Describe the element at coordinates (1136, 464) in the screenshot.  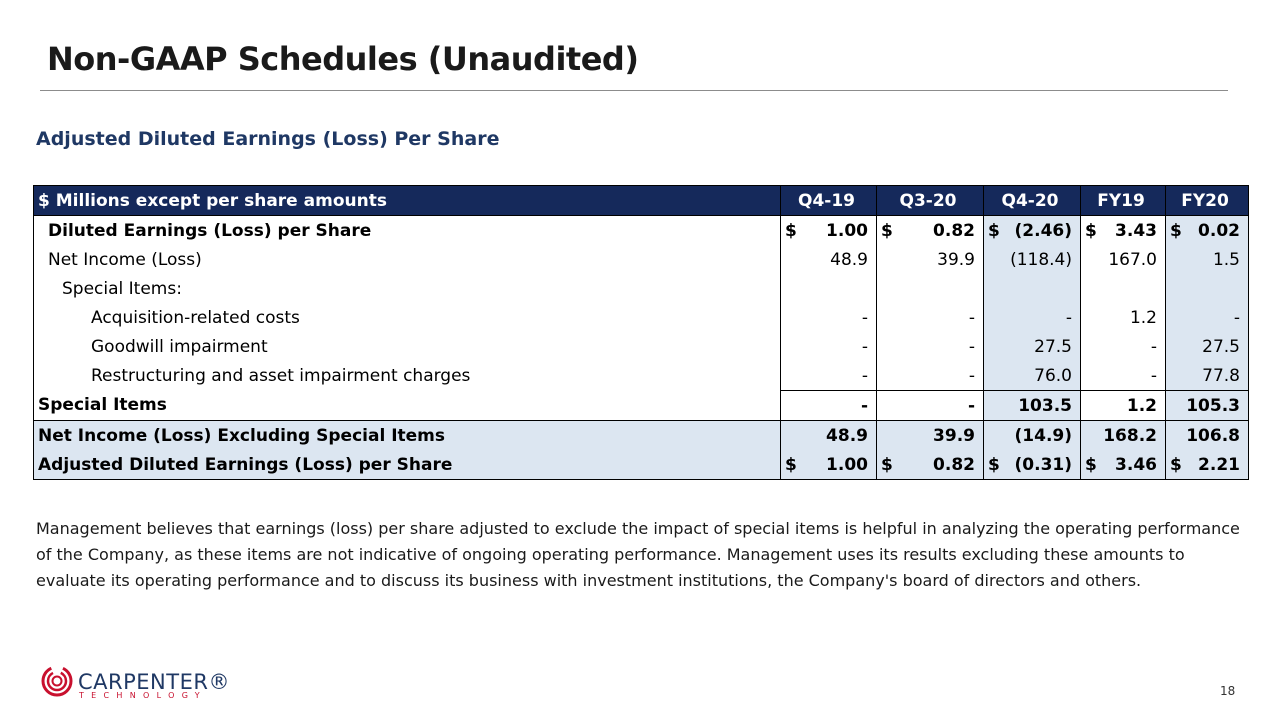
I see `amount: 3.46` at that location.